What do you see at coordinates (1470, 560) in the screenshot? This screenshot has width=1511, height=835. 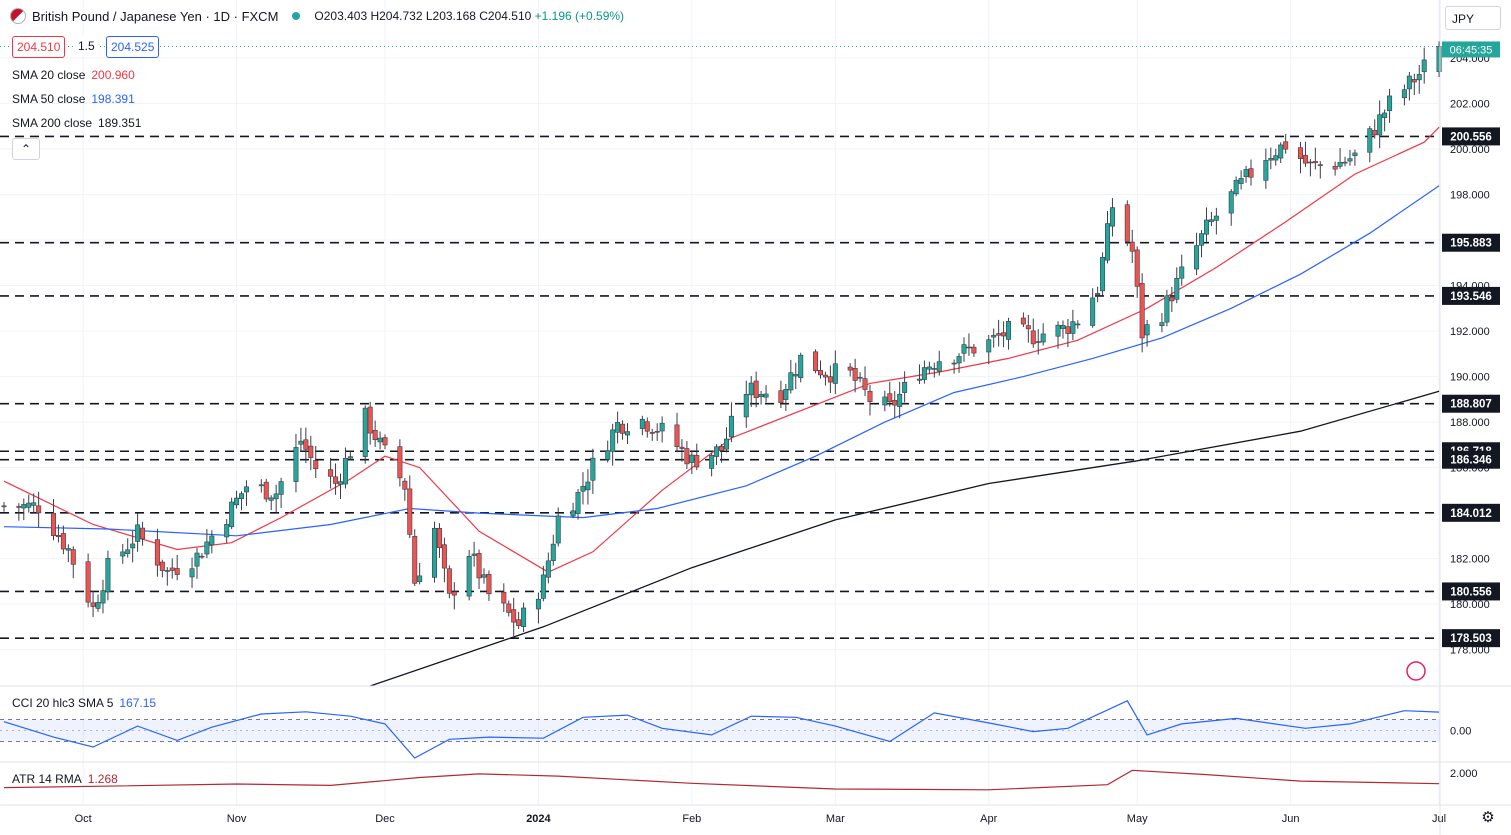 I see `price-tick-label: 182.000` at bounding box center [1470, 560].